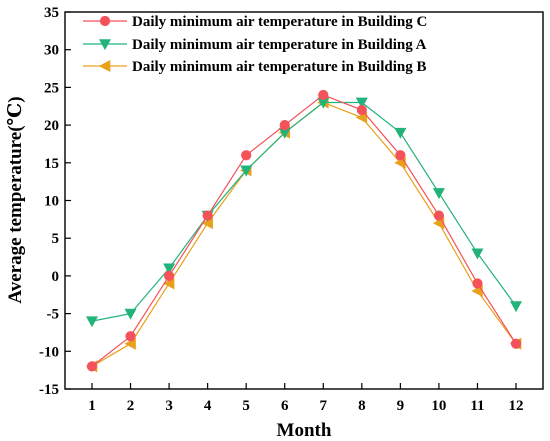 This screenshot has width=550, height=441. What do you see at coordinates (208, 406) in the screenshot?
I see `x-tick-label: 4` at bounding box center [208, 406].